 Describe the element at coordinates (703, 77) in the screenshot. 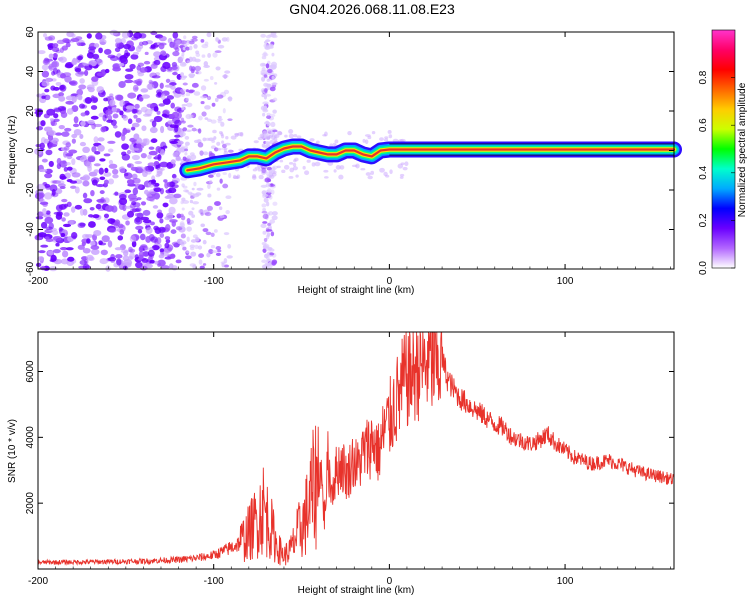

I see `colorbar-tick-label: 0.8` at that location.